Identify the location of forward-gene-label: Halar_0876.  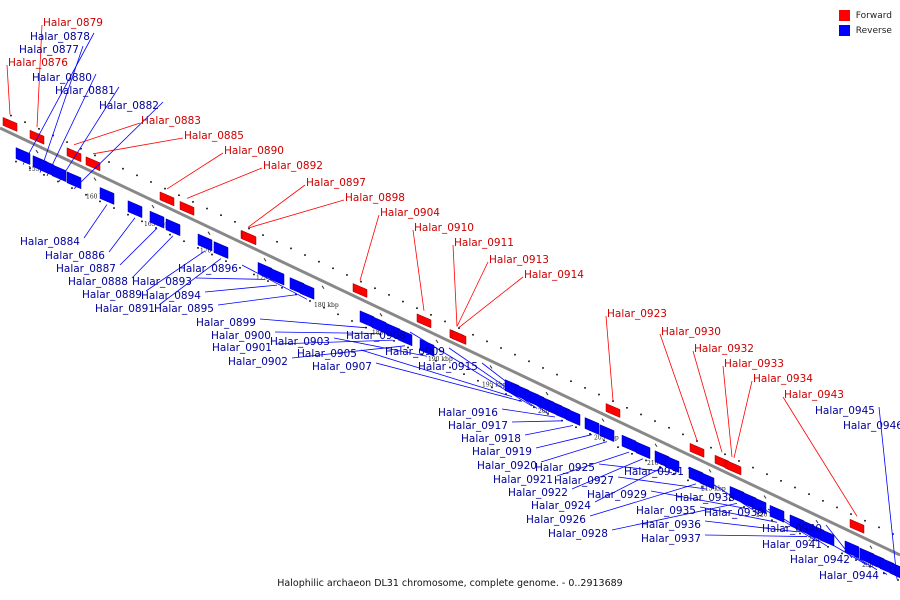
(38, 63).